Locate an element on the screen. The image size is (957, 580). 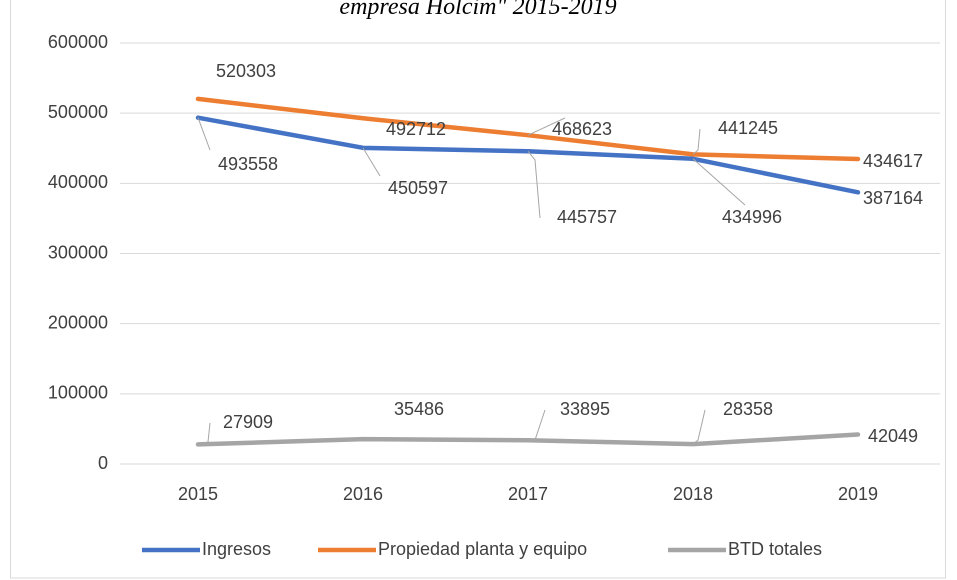
legend-label: BTD totales is located at coordinates (775, 549).